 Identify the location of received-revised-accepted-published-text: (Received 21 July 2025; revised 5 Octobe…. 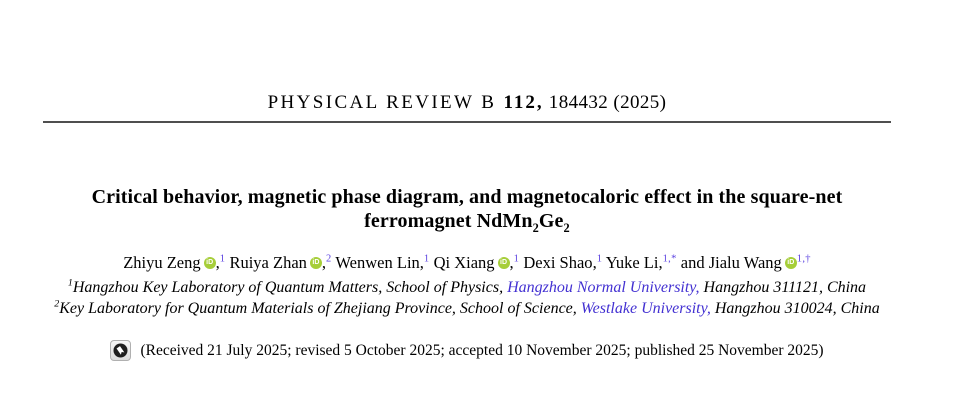
(482, 350).